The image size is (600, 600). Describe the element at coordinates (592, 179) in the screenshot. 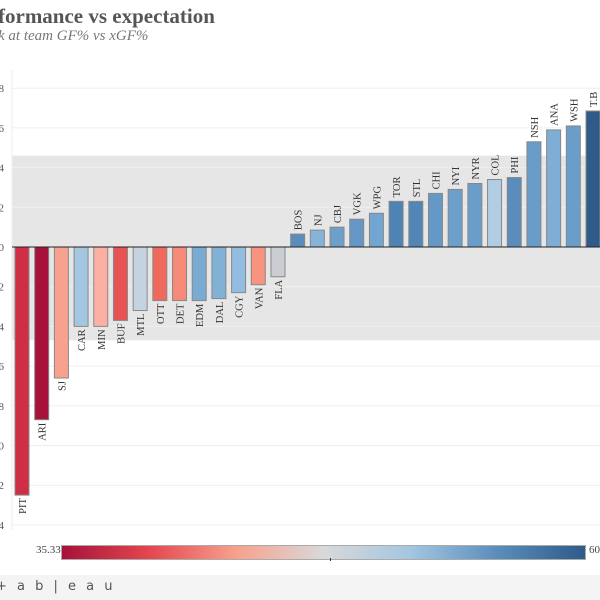

I see `bar-tb` at that location.